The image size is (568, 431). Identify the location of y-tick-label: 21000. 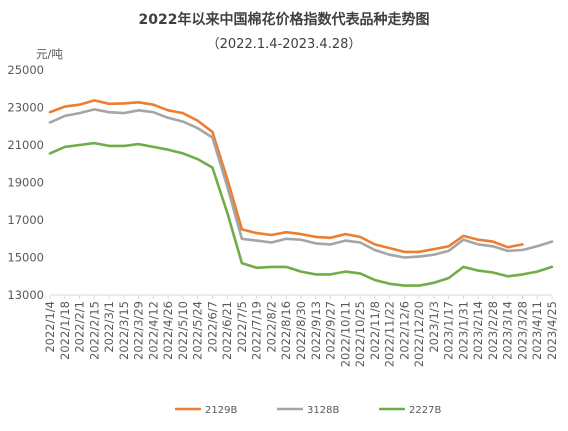
(25, 145).